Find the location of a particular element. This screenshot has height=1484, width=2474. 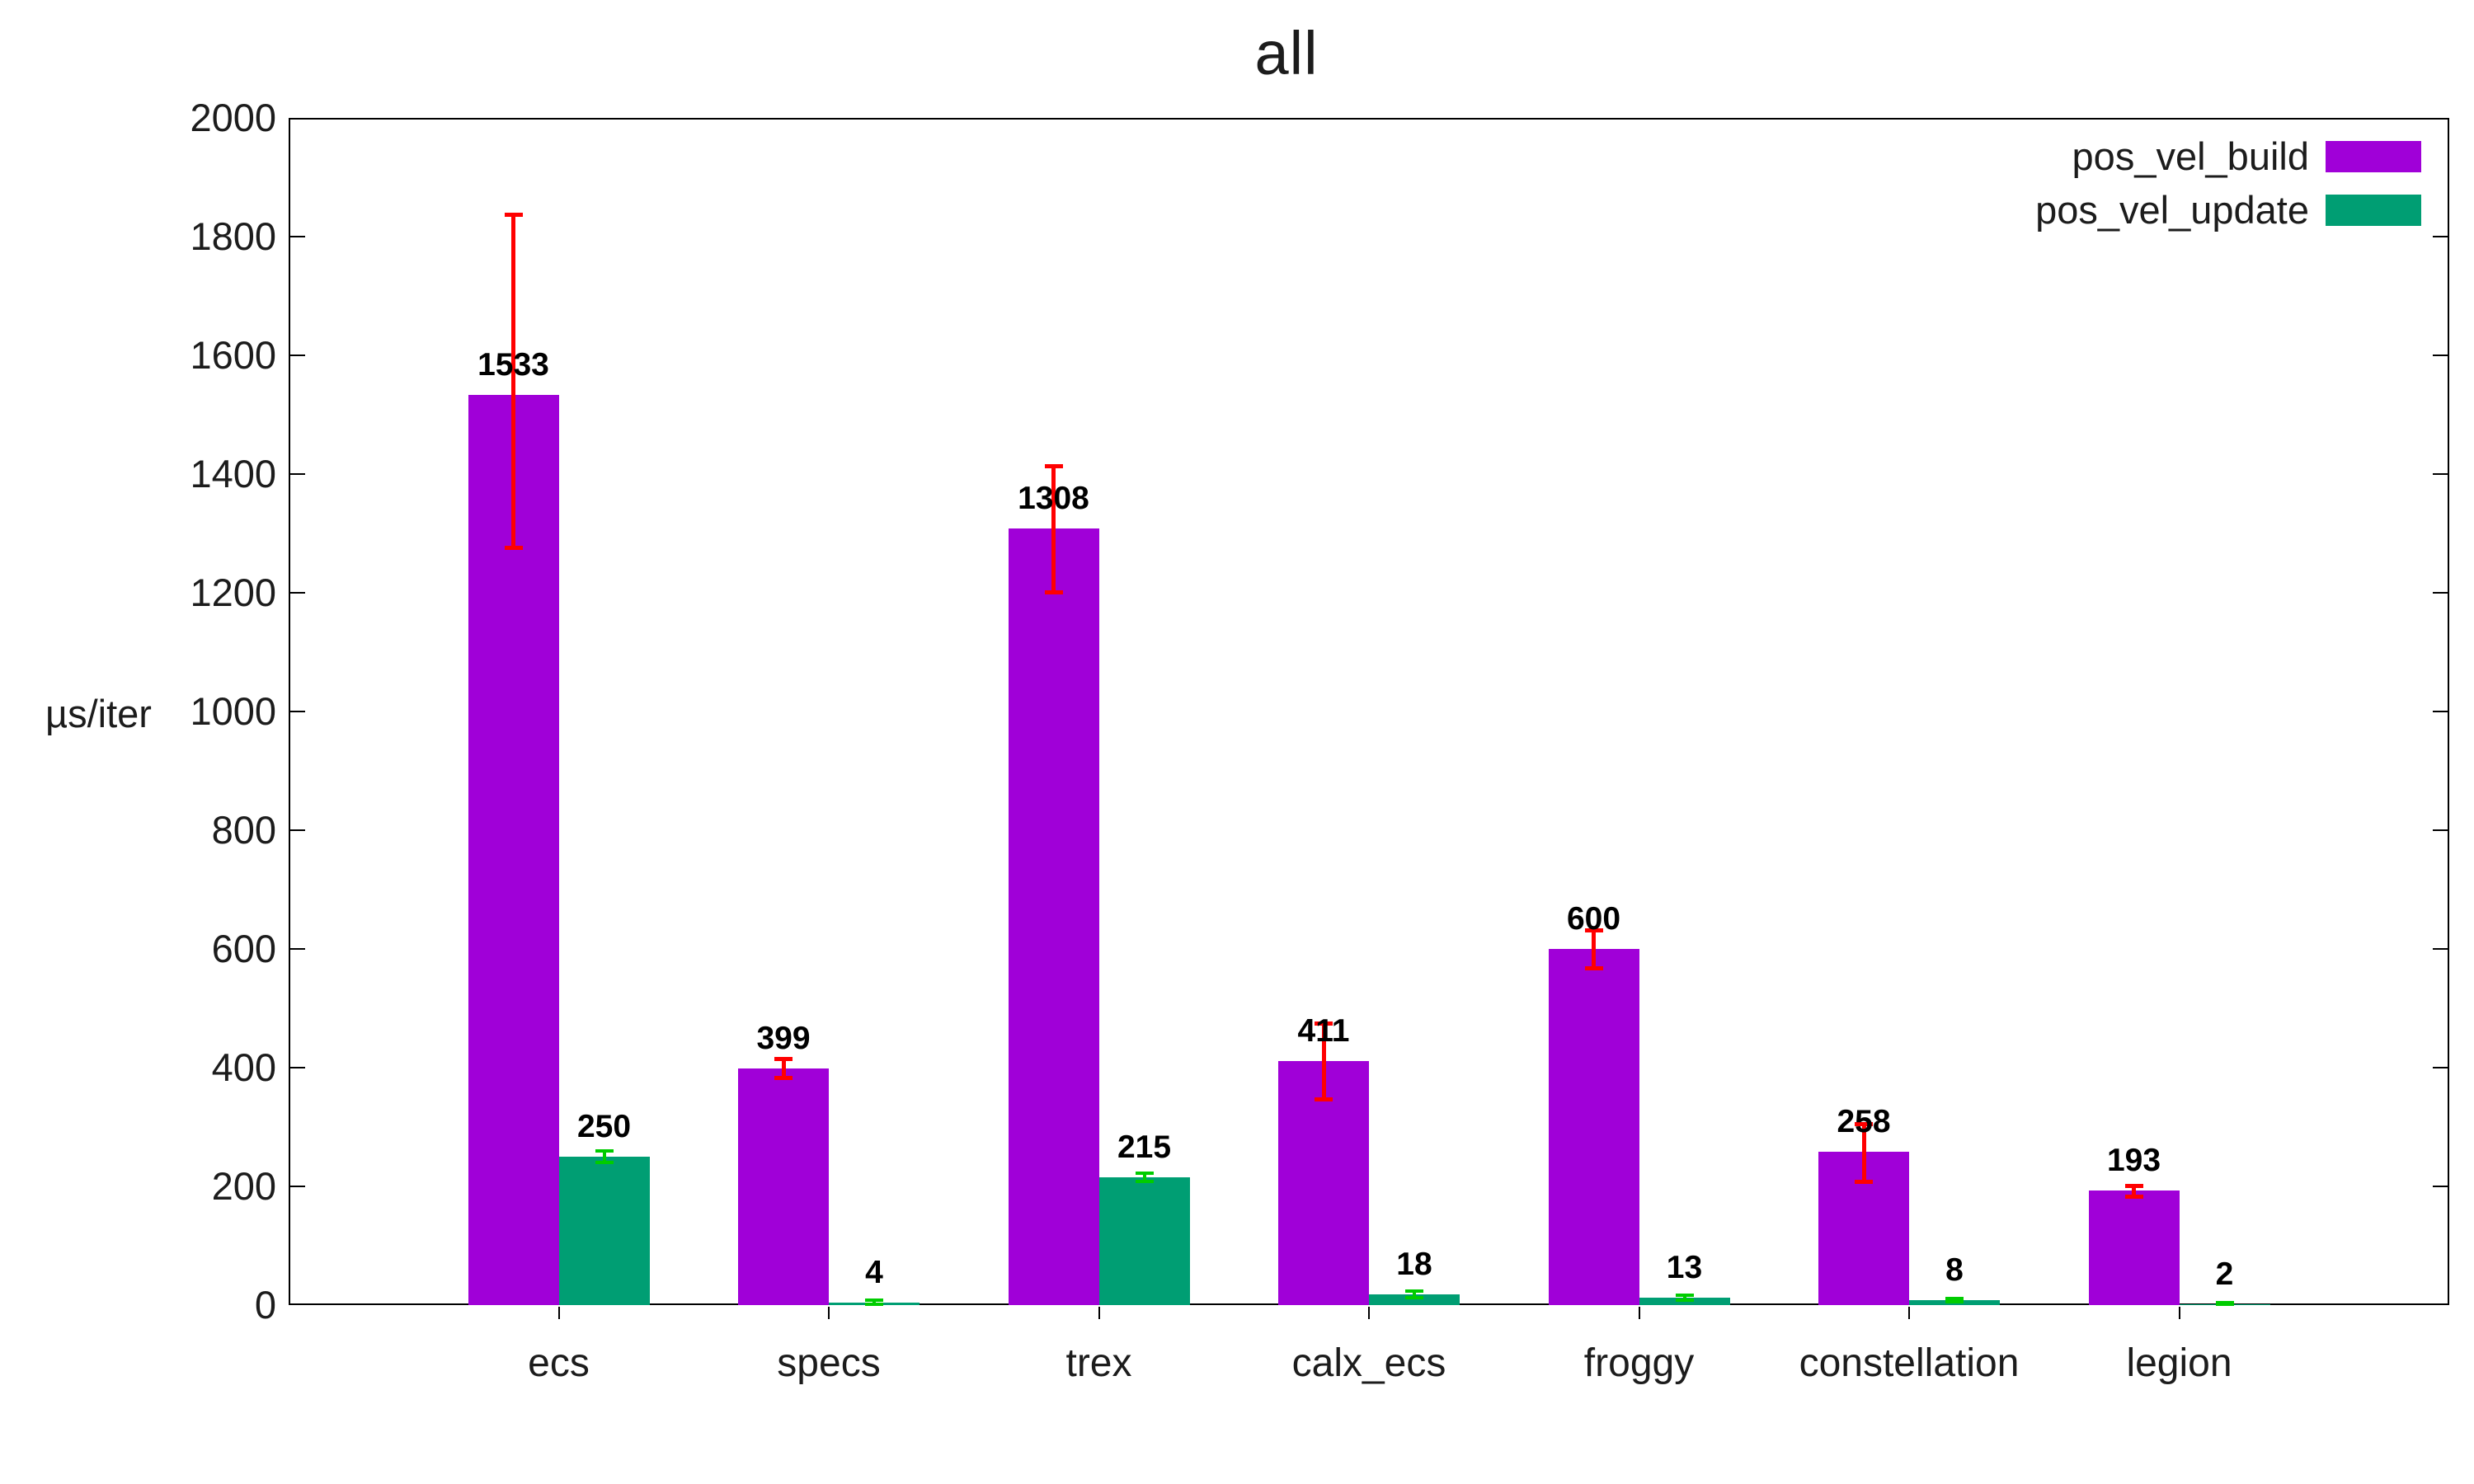

bar-pos_vel_build-trex is located at coordinates (1053, 916).